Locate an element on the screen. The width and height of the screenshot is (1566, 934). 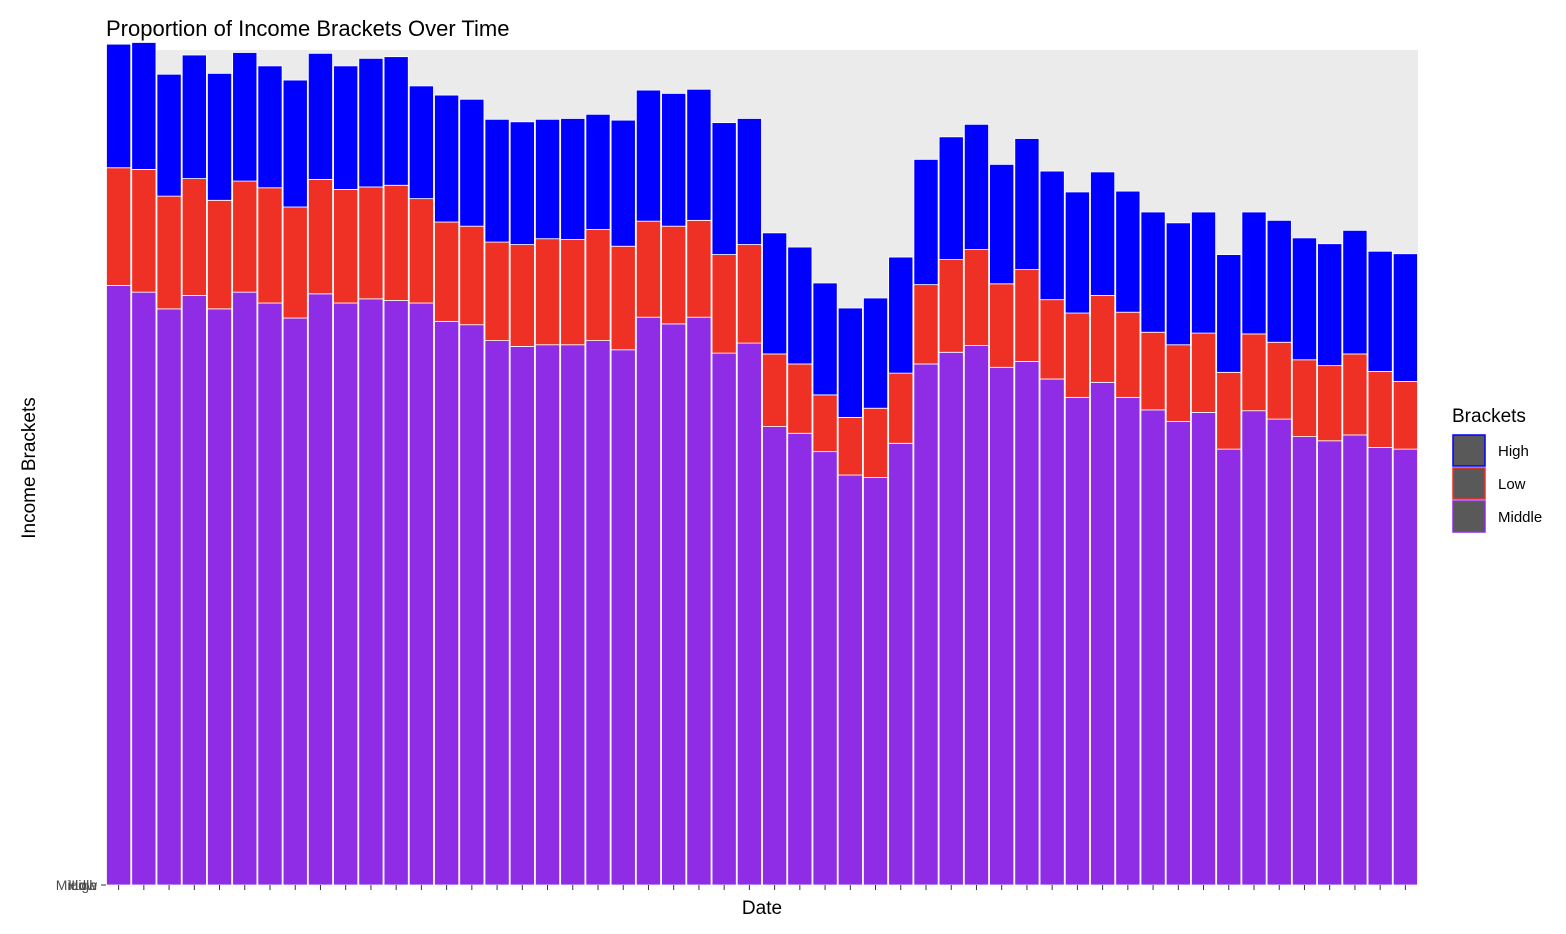
legend-key-middle is located at coordinates (1469, 516).